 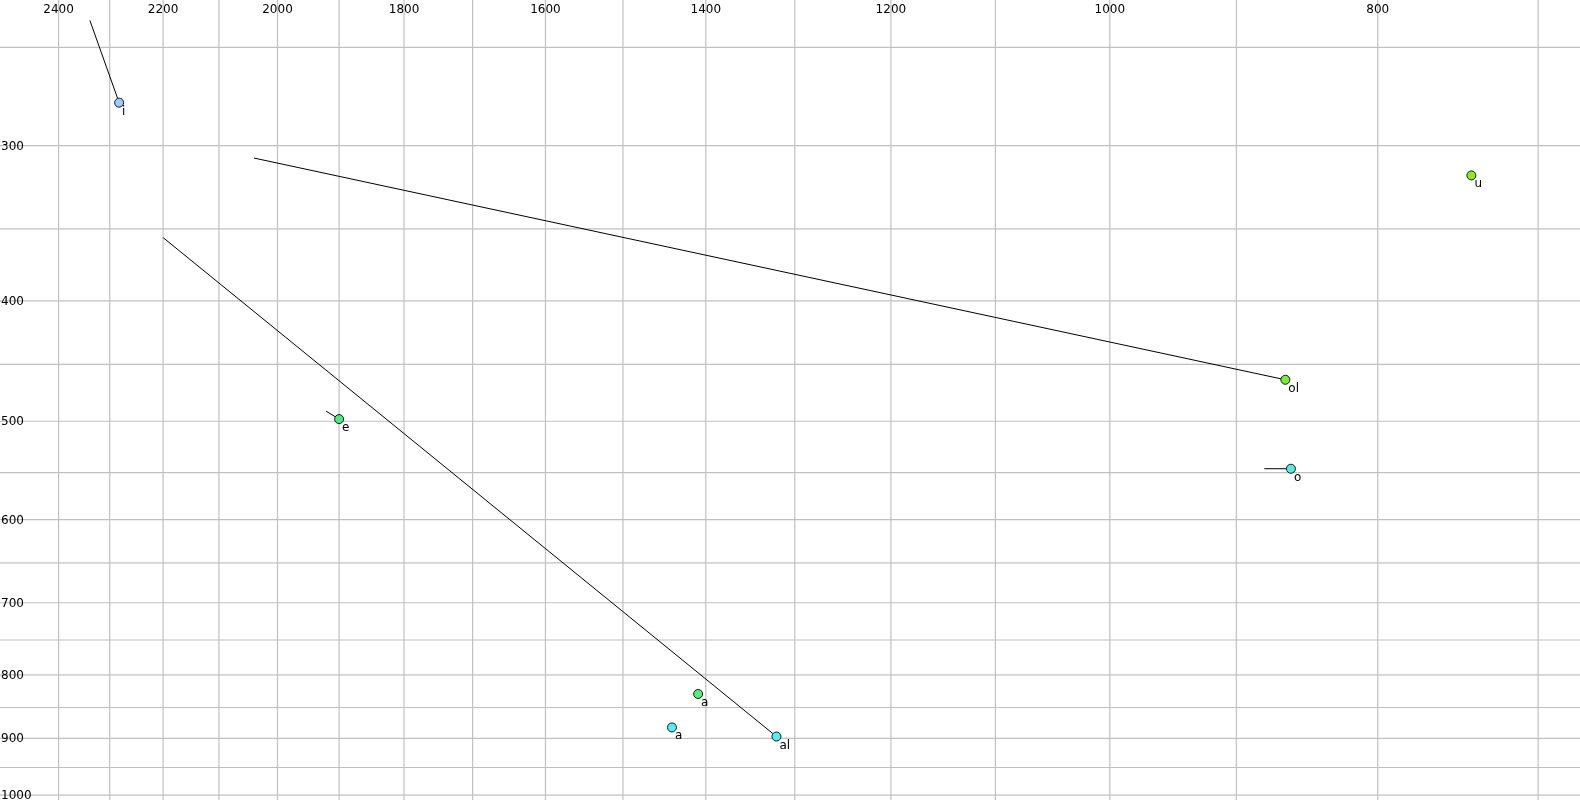 What do you see at coordinates (1478, 183) in the screenshot?
I see `series-label: u` at bounding box center [1478, 183].